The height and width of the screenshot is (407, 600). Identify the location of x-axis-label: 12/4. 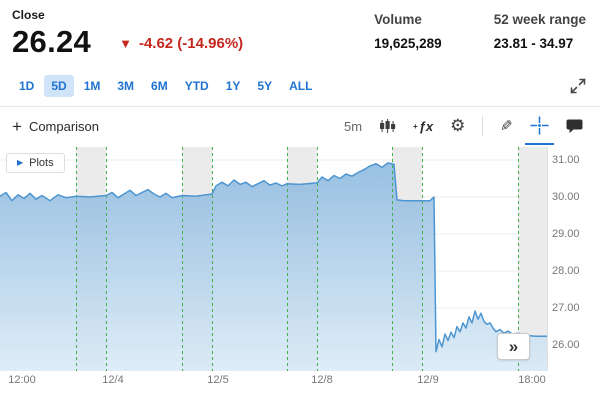
(113, 380).